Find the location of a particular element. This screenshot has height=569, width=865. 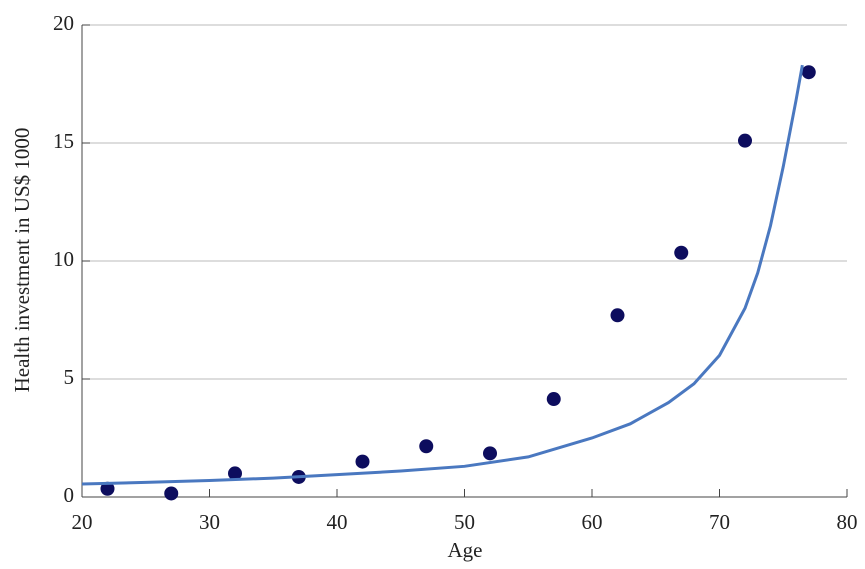

x-tick-label: 50 is located at coordinates (464, 522).